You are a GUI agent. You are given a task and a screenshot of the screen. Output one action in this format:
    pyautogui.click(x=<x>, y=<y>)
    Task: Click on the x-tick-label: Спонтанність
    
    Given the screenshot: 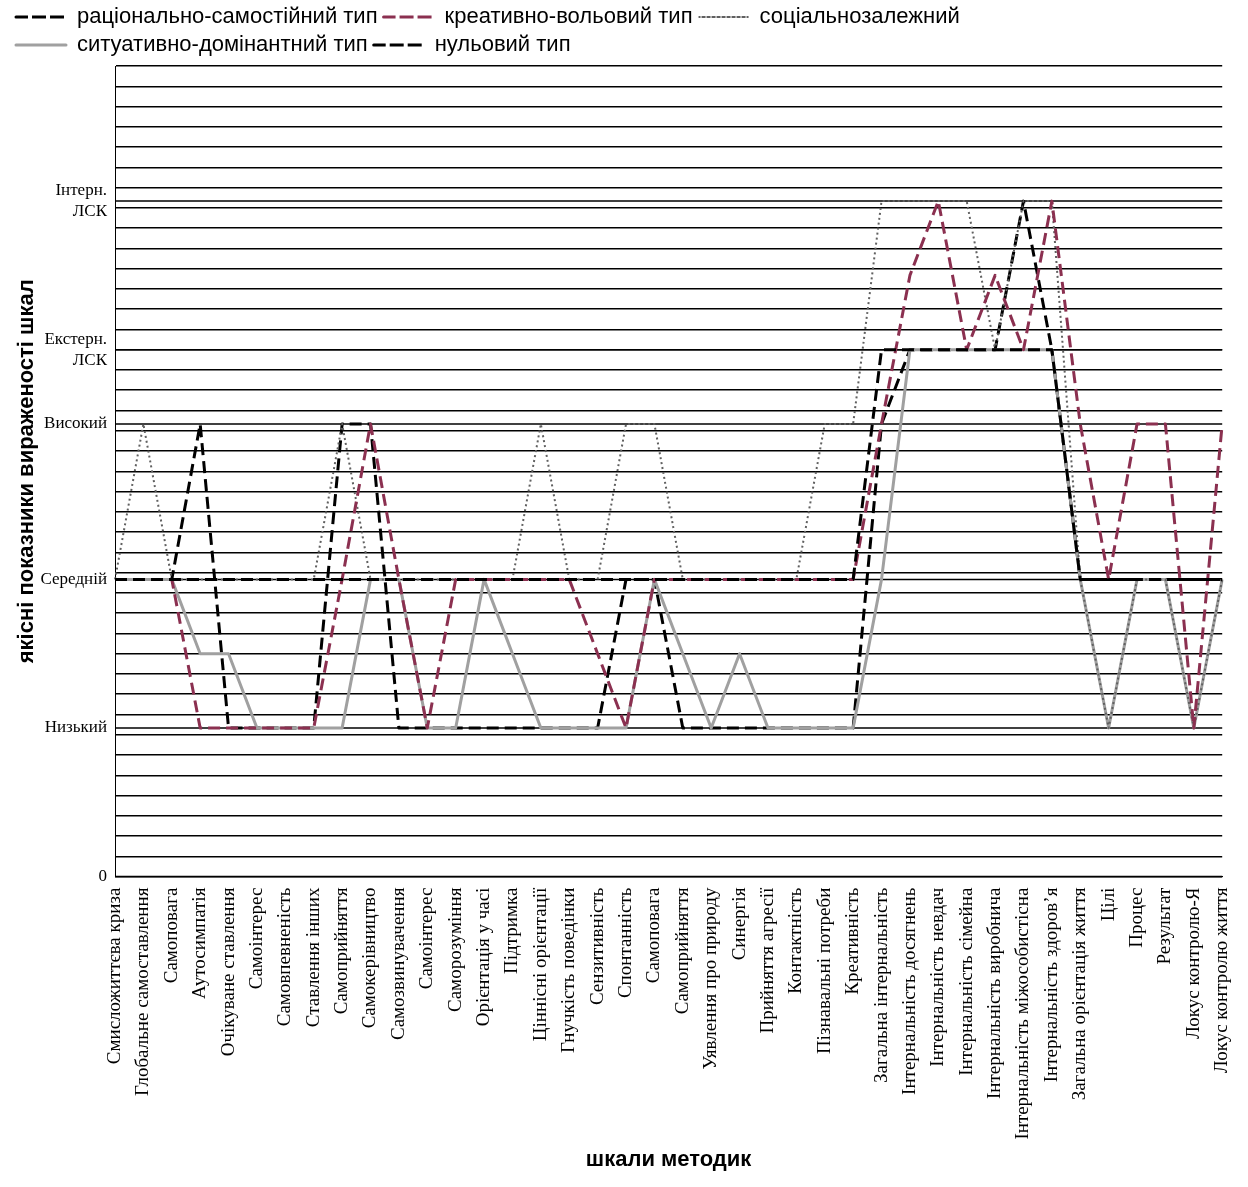 What is the action you would take?
    pyautogui.click(x=624, y=943)
    